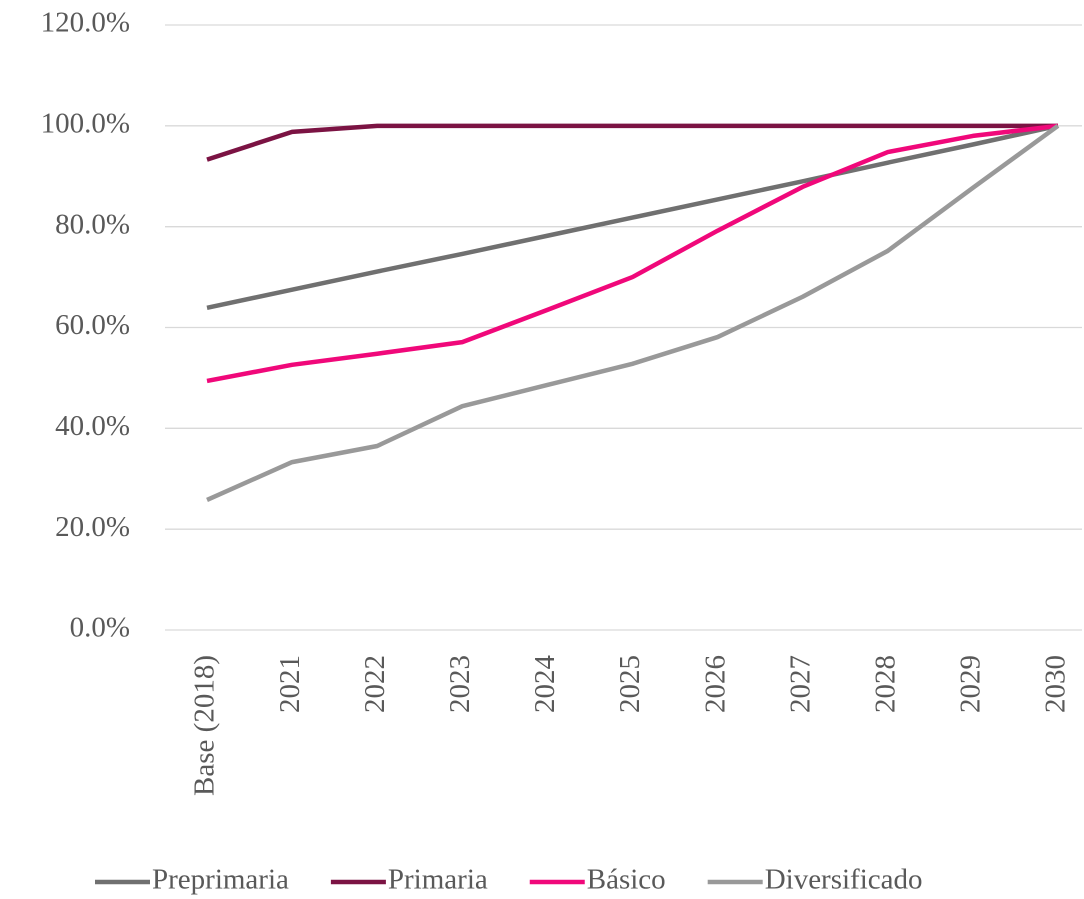 This screenshot has height=899, width=1084. What do you see at coordinates (85, 123) in the screenshot?
I see `y-tick-label: 100.0%` at bounding box center [85, 123].